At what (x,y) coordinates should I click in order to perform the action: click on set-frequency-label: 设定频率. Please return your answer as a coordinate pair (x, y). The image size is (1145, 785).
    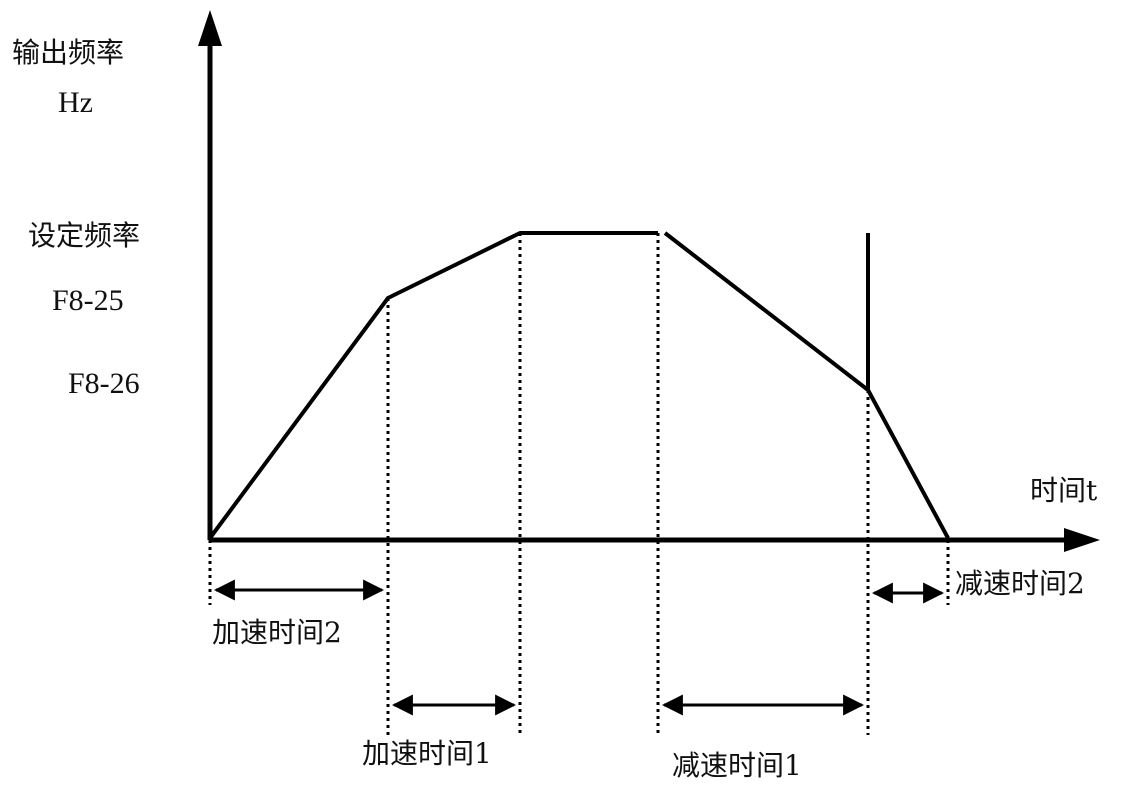
    Looking at the image, I should click on (84, 235).